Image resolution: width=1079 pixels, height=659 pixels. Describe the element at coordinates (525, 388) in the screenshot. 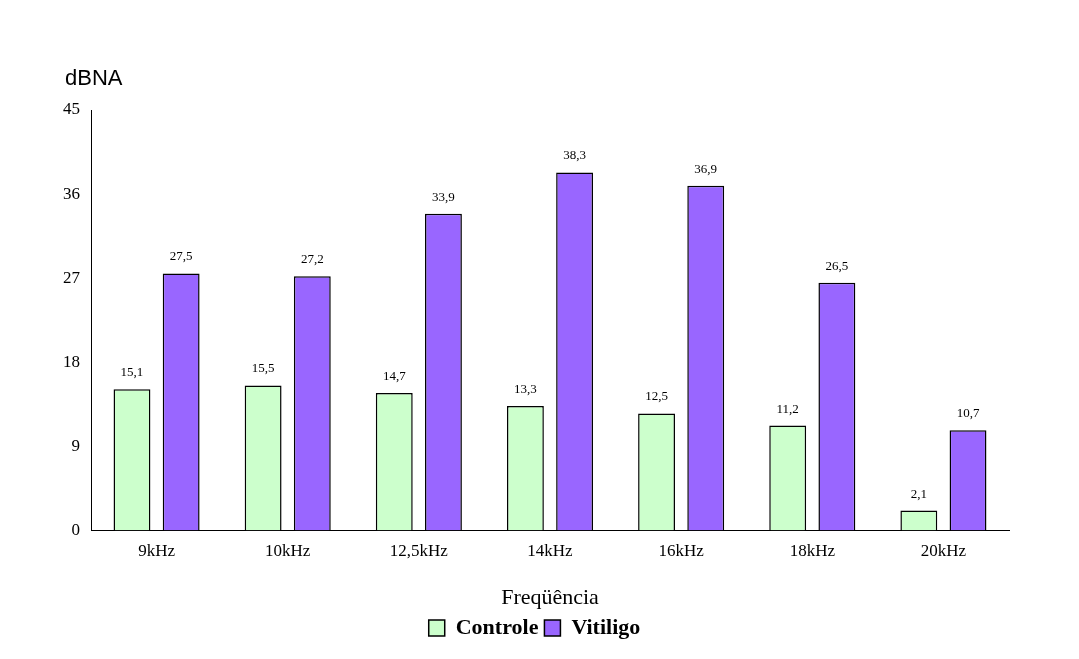

I see `data-label: 13,3` at that location.